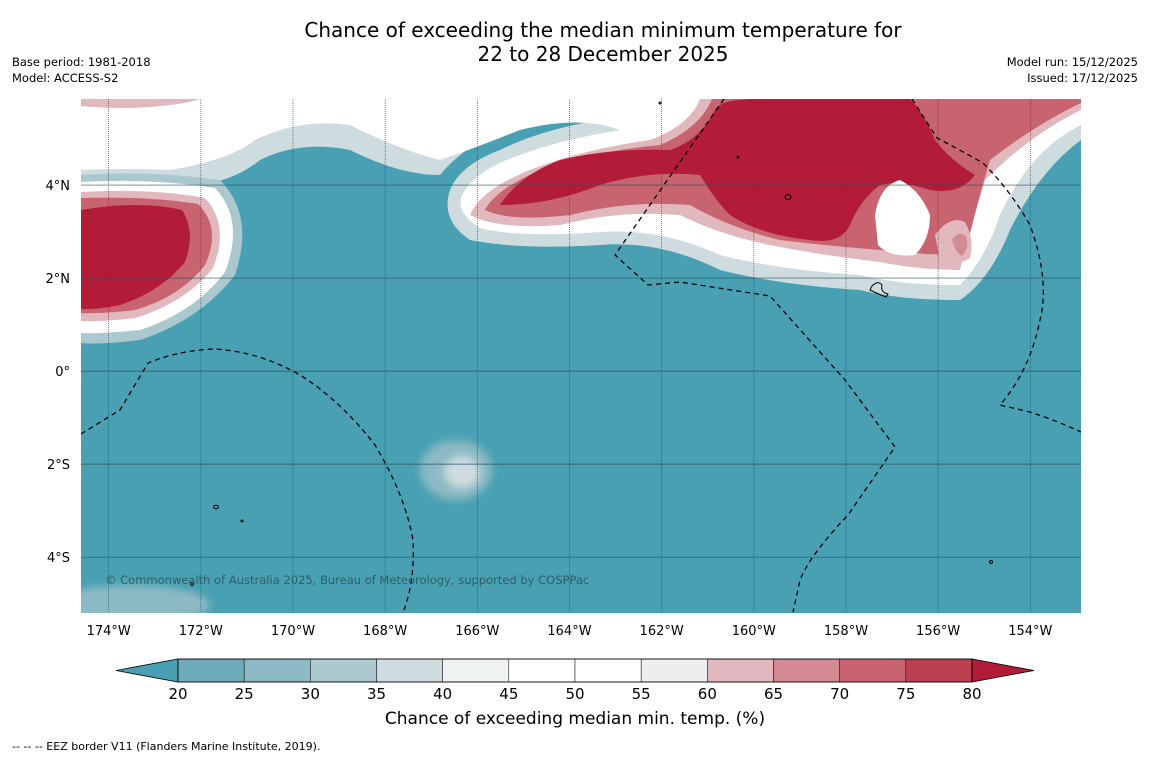 The image size is (1150, 758). I want to click on pink-patch-155w-core, so click(960, 244).